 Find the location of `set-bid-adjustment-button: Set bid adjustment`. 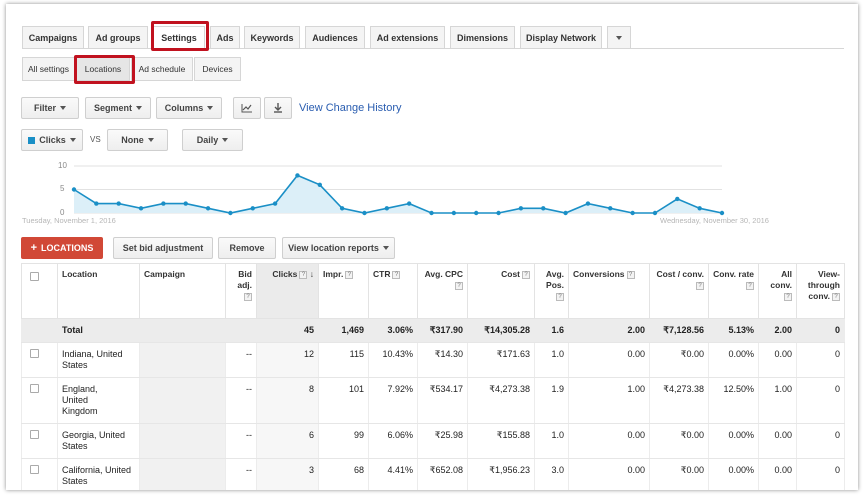

set-bid-adjustment-button: Set bid adjustment is located at coordinates (163, 248).